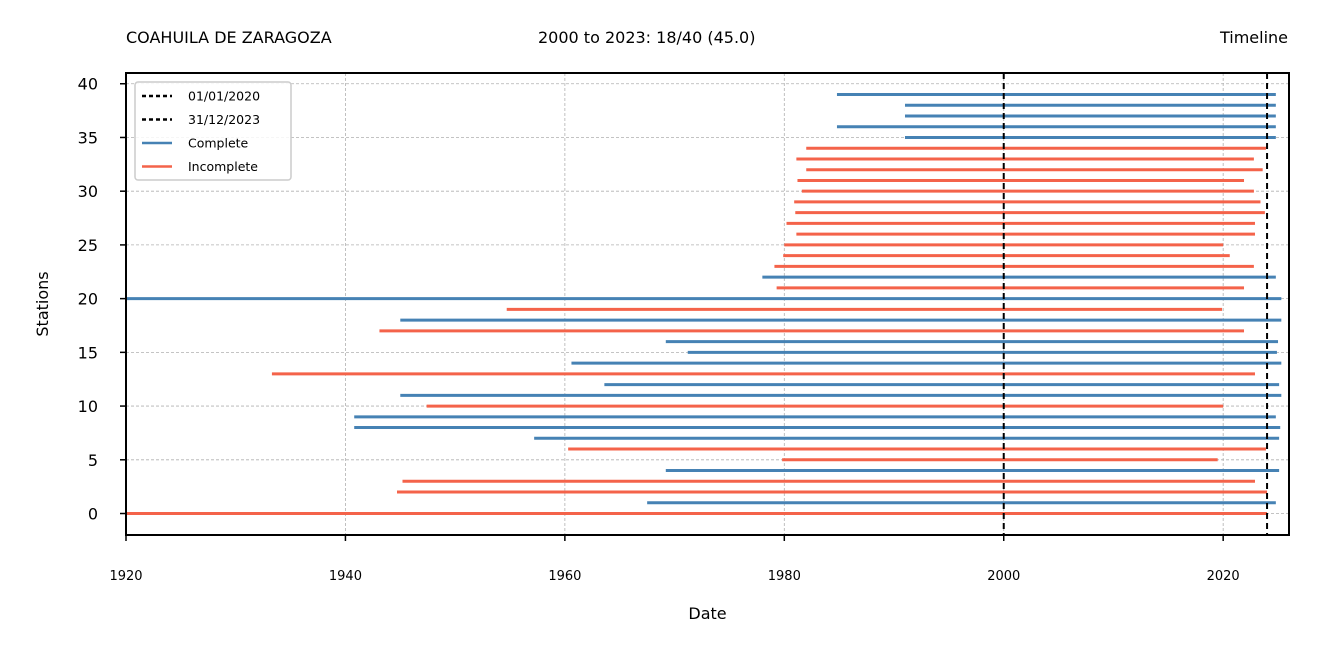 This screenshot has width=1318, height=655. What do you see at coordinates (88, 84) in the screenshot?
I see `y-tick-label: 40` at bounding box center [88, 84].